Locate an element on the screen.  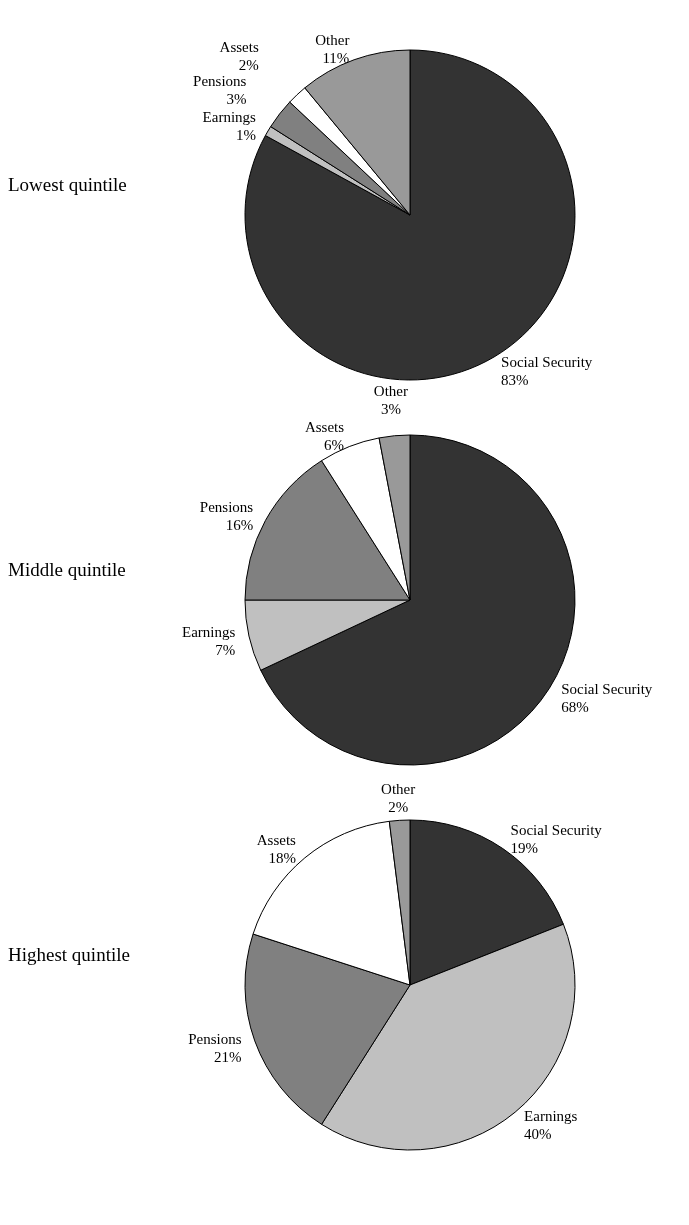
text: Lowest quintile is located at coordinates (67, 184).